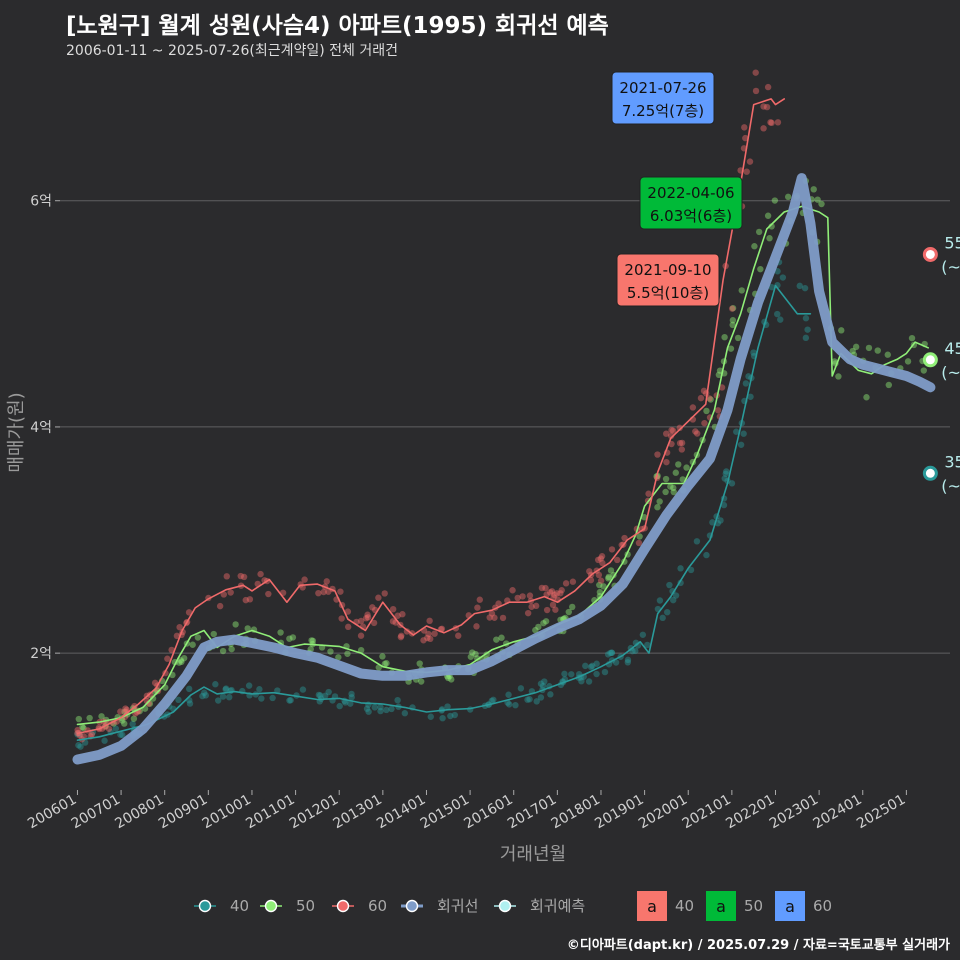  I want to click on annotation-ann50: 2022-04-06 6.03억(6층), so click(691, 203).